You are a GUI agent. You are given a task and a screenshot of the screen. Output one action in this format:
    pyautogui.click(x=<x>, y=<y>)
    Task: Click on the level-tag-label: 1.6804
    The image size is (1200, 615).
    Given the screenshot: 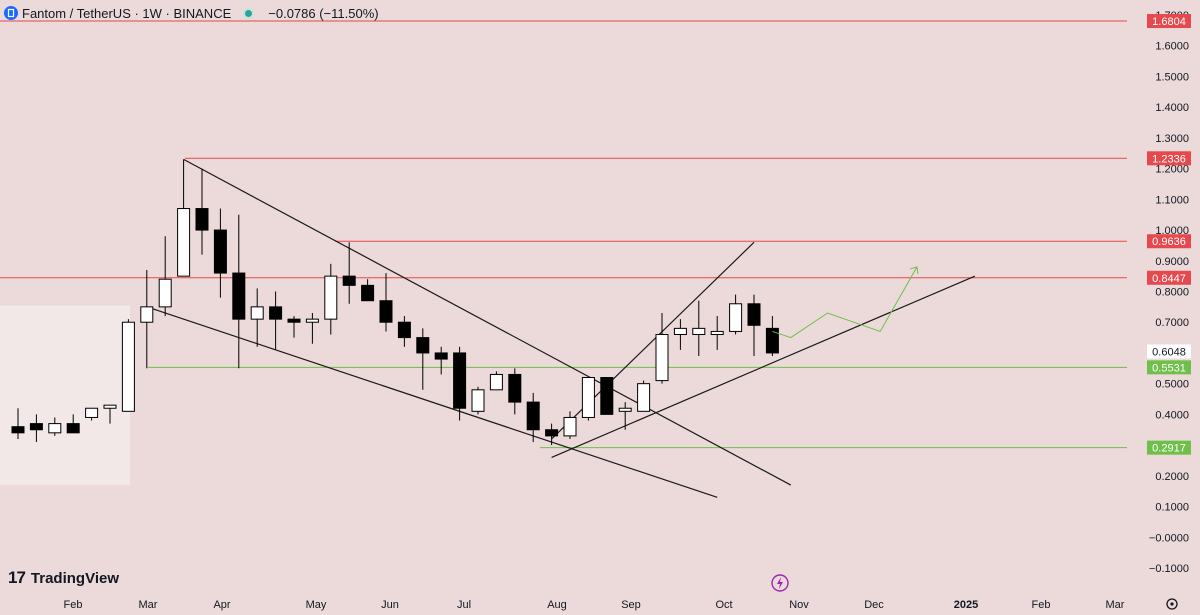 What is the action you would take?
    pyautogui.click(x=1169, y=22)
    